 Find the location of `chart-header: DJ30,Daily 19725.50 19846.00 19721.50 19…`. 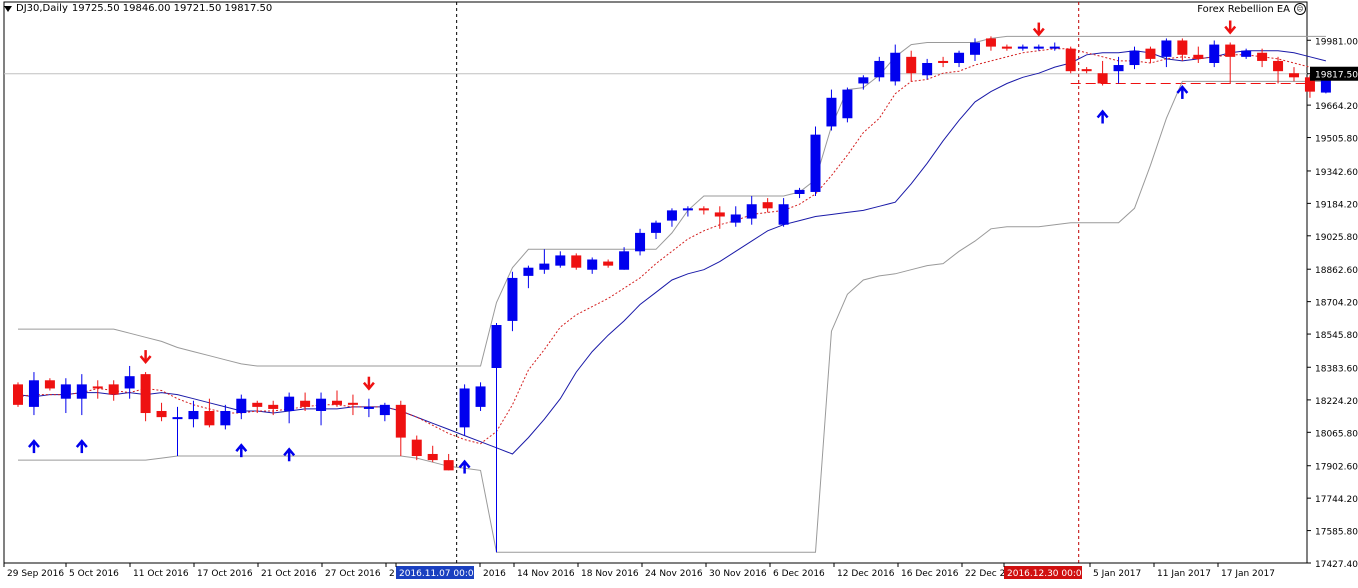

chart-header: DJ30,Daily 19725.50 19846.00 19721.50 19… is located at coordinates (138, 8).